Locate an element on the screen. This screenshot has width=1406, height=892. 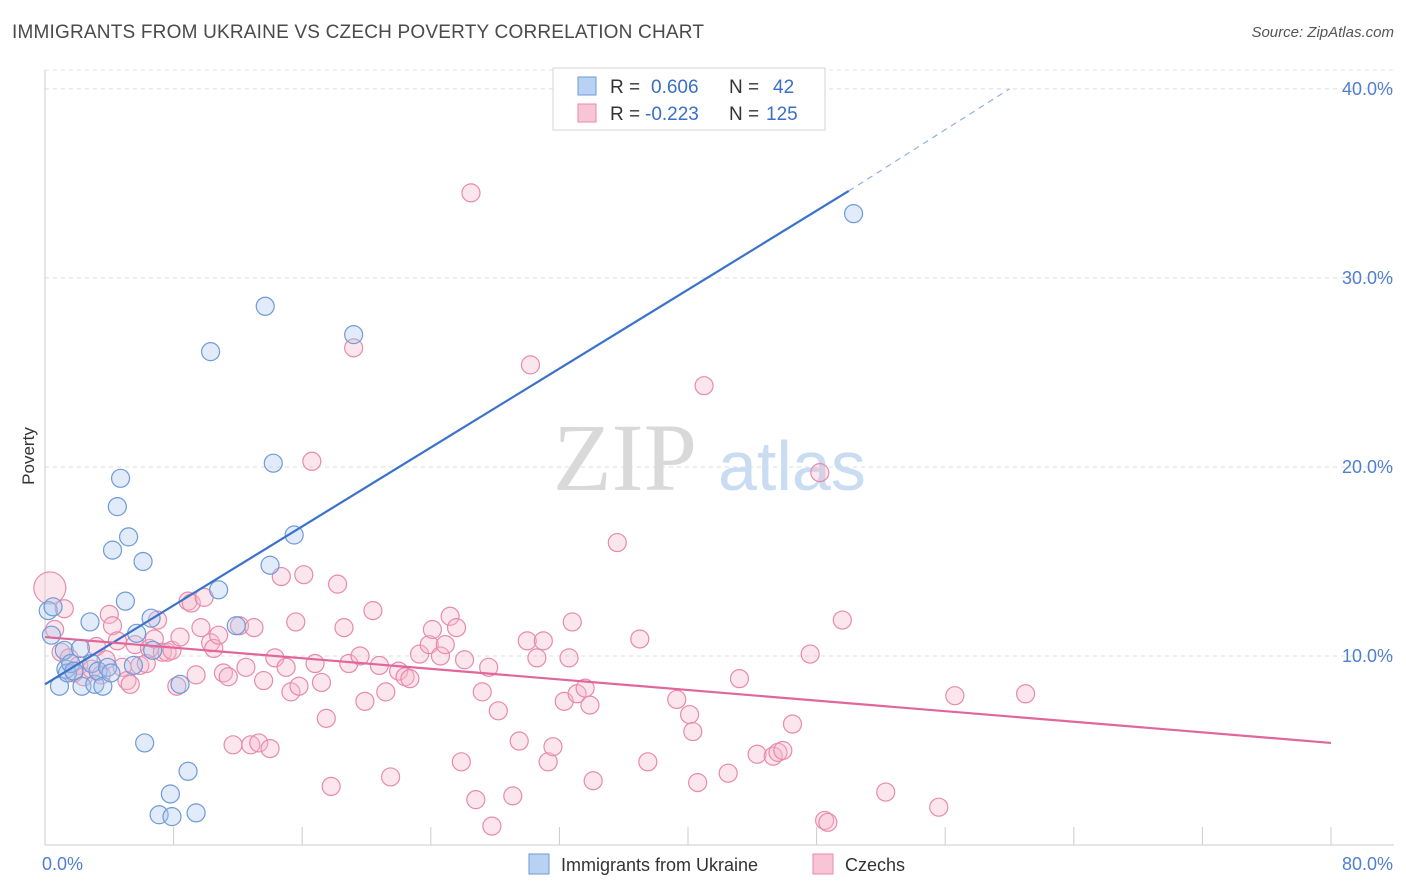
legend-n-value-czechs: 125 is located at coordinates (782, 114).